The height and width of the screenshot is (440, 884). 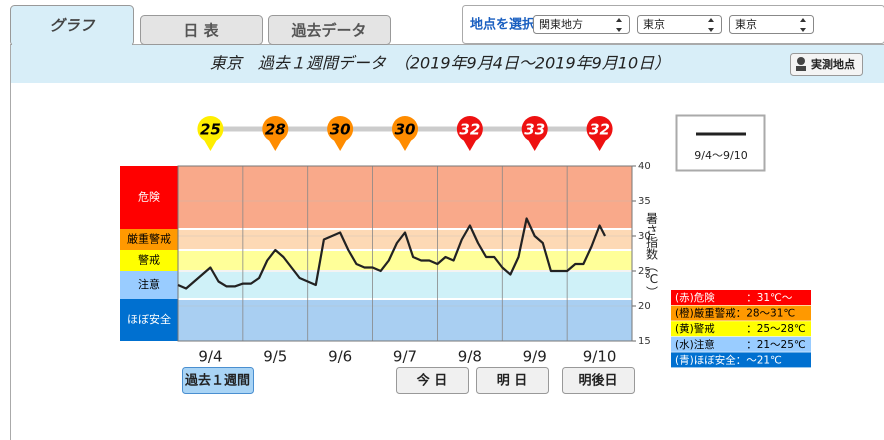 I want to click on zone-legend-label: (水)注意 ：21～25℃, so click(x=740, y=344).